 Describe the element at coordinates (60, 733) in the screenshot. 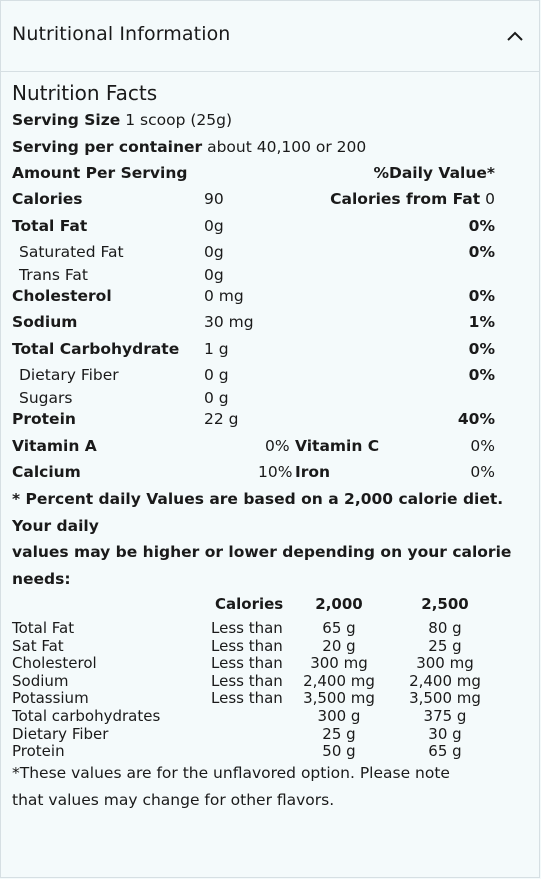

I see `dv-label: Dietary Fiber` at that location.